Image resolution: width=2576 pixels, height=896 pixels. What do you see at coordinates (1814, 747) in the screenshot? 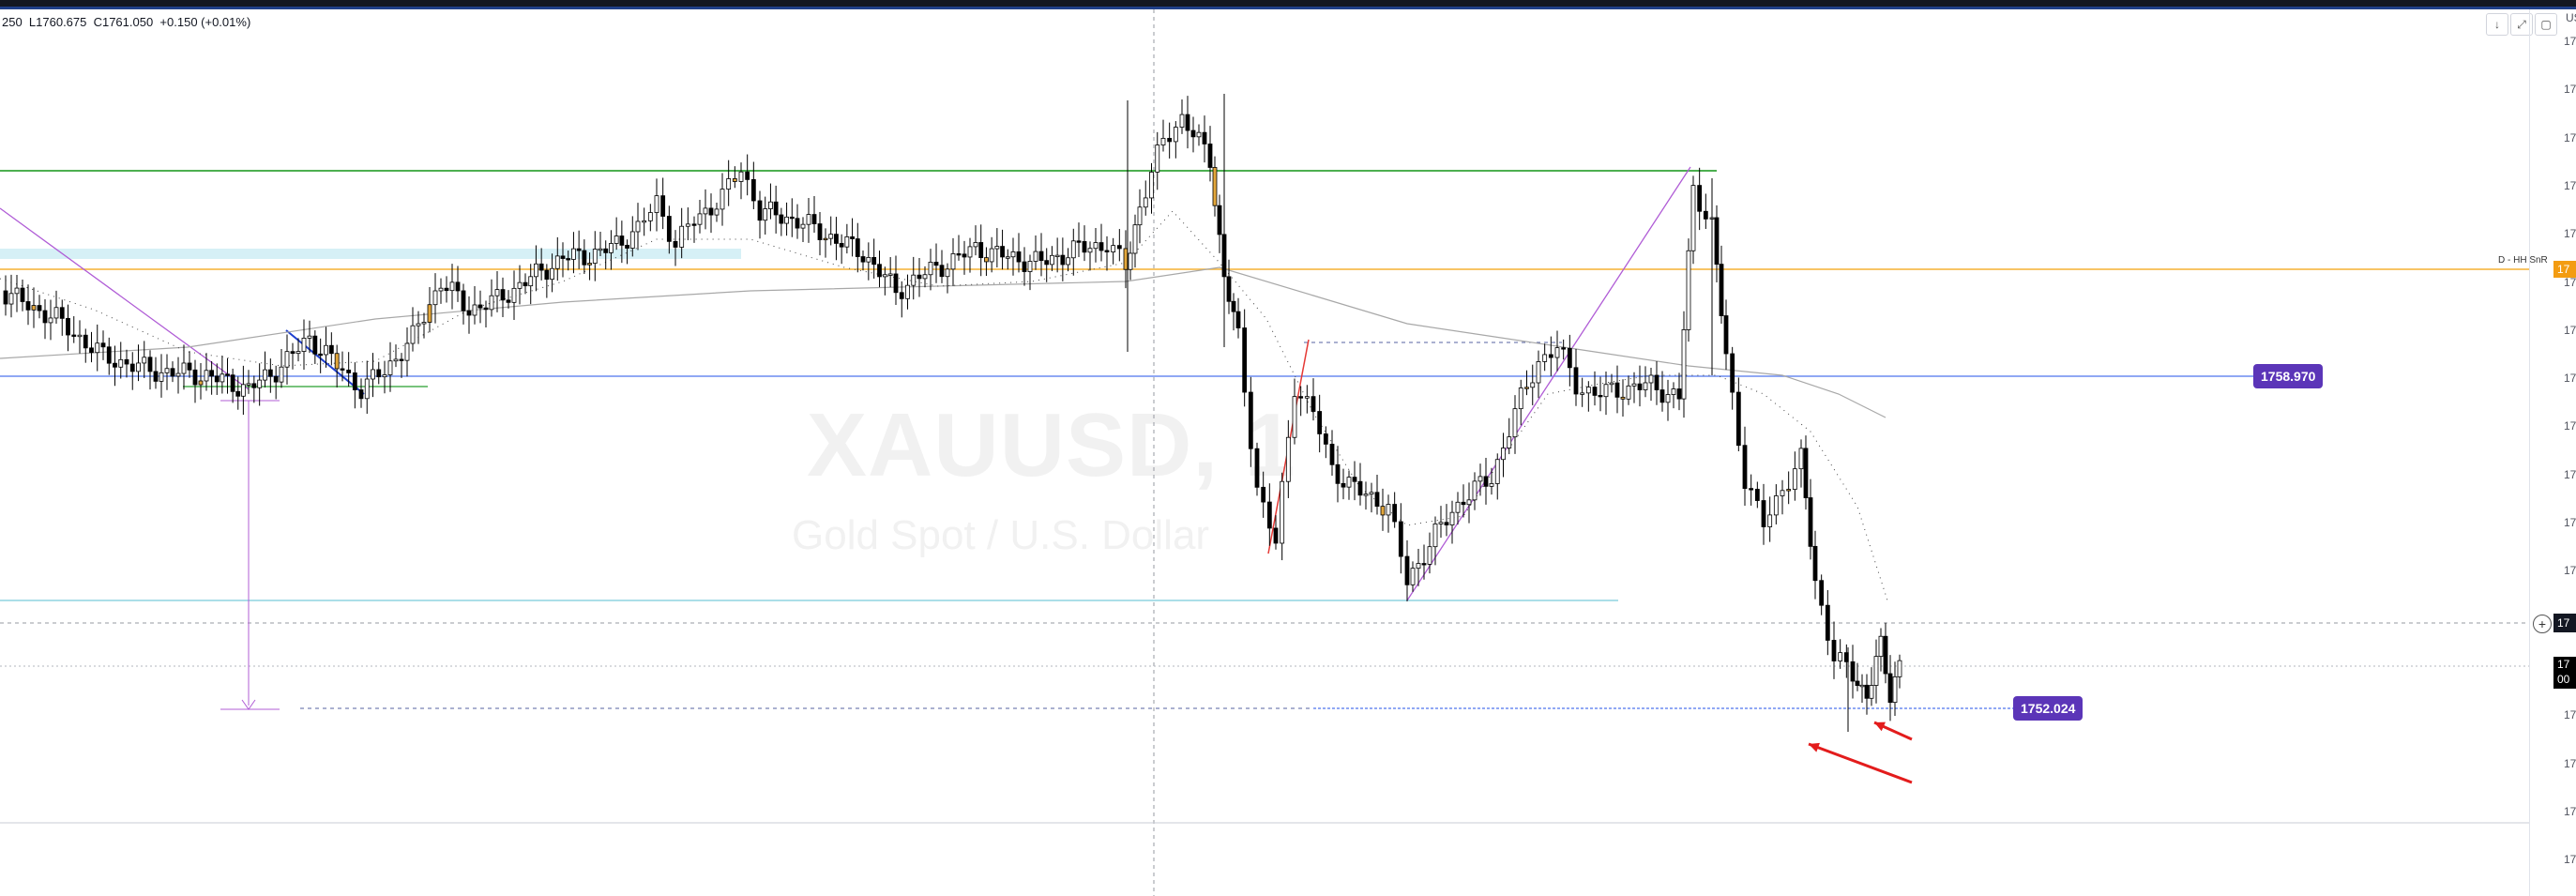
I see `red-arrow-left-head` at bounding box center [1814, 747].